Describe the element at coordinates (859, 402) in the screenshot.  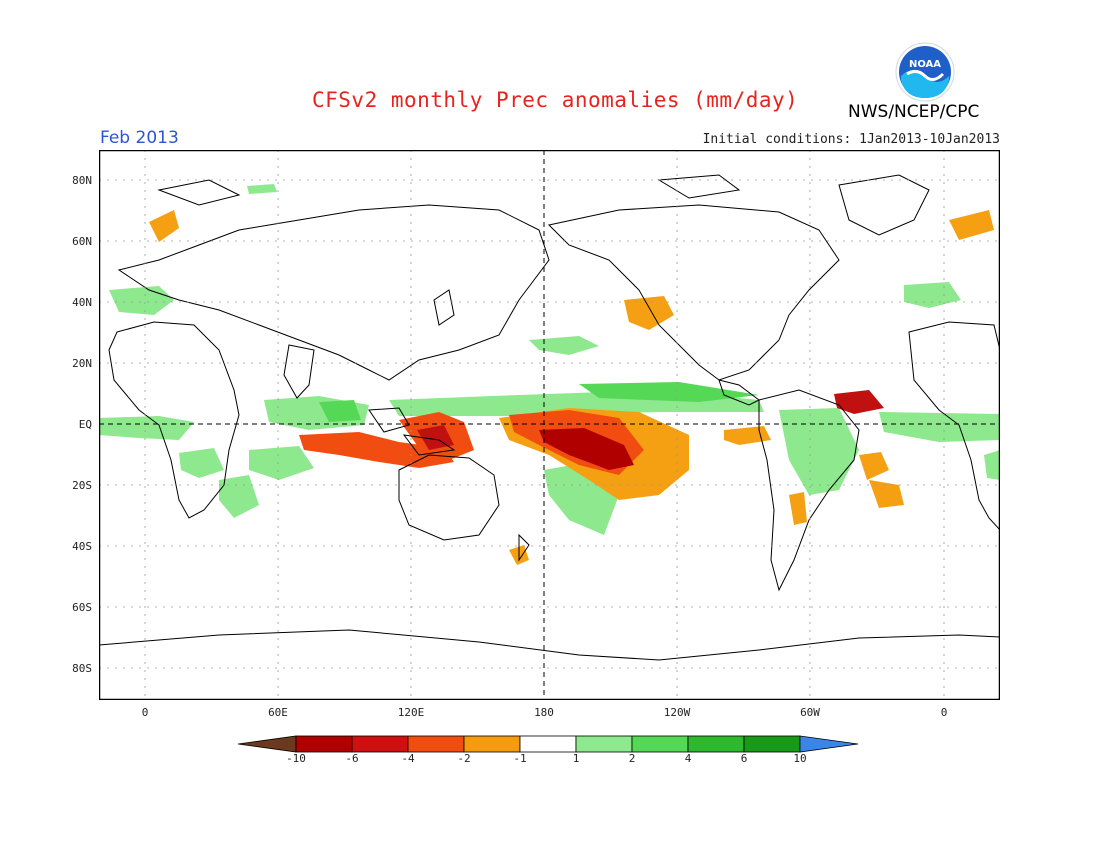
I see `dry-anomaly-atlantic-nw` at that location.